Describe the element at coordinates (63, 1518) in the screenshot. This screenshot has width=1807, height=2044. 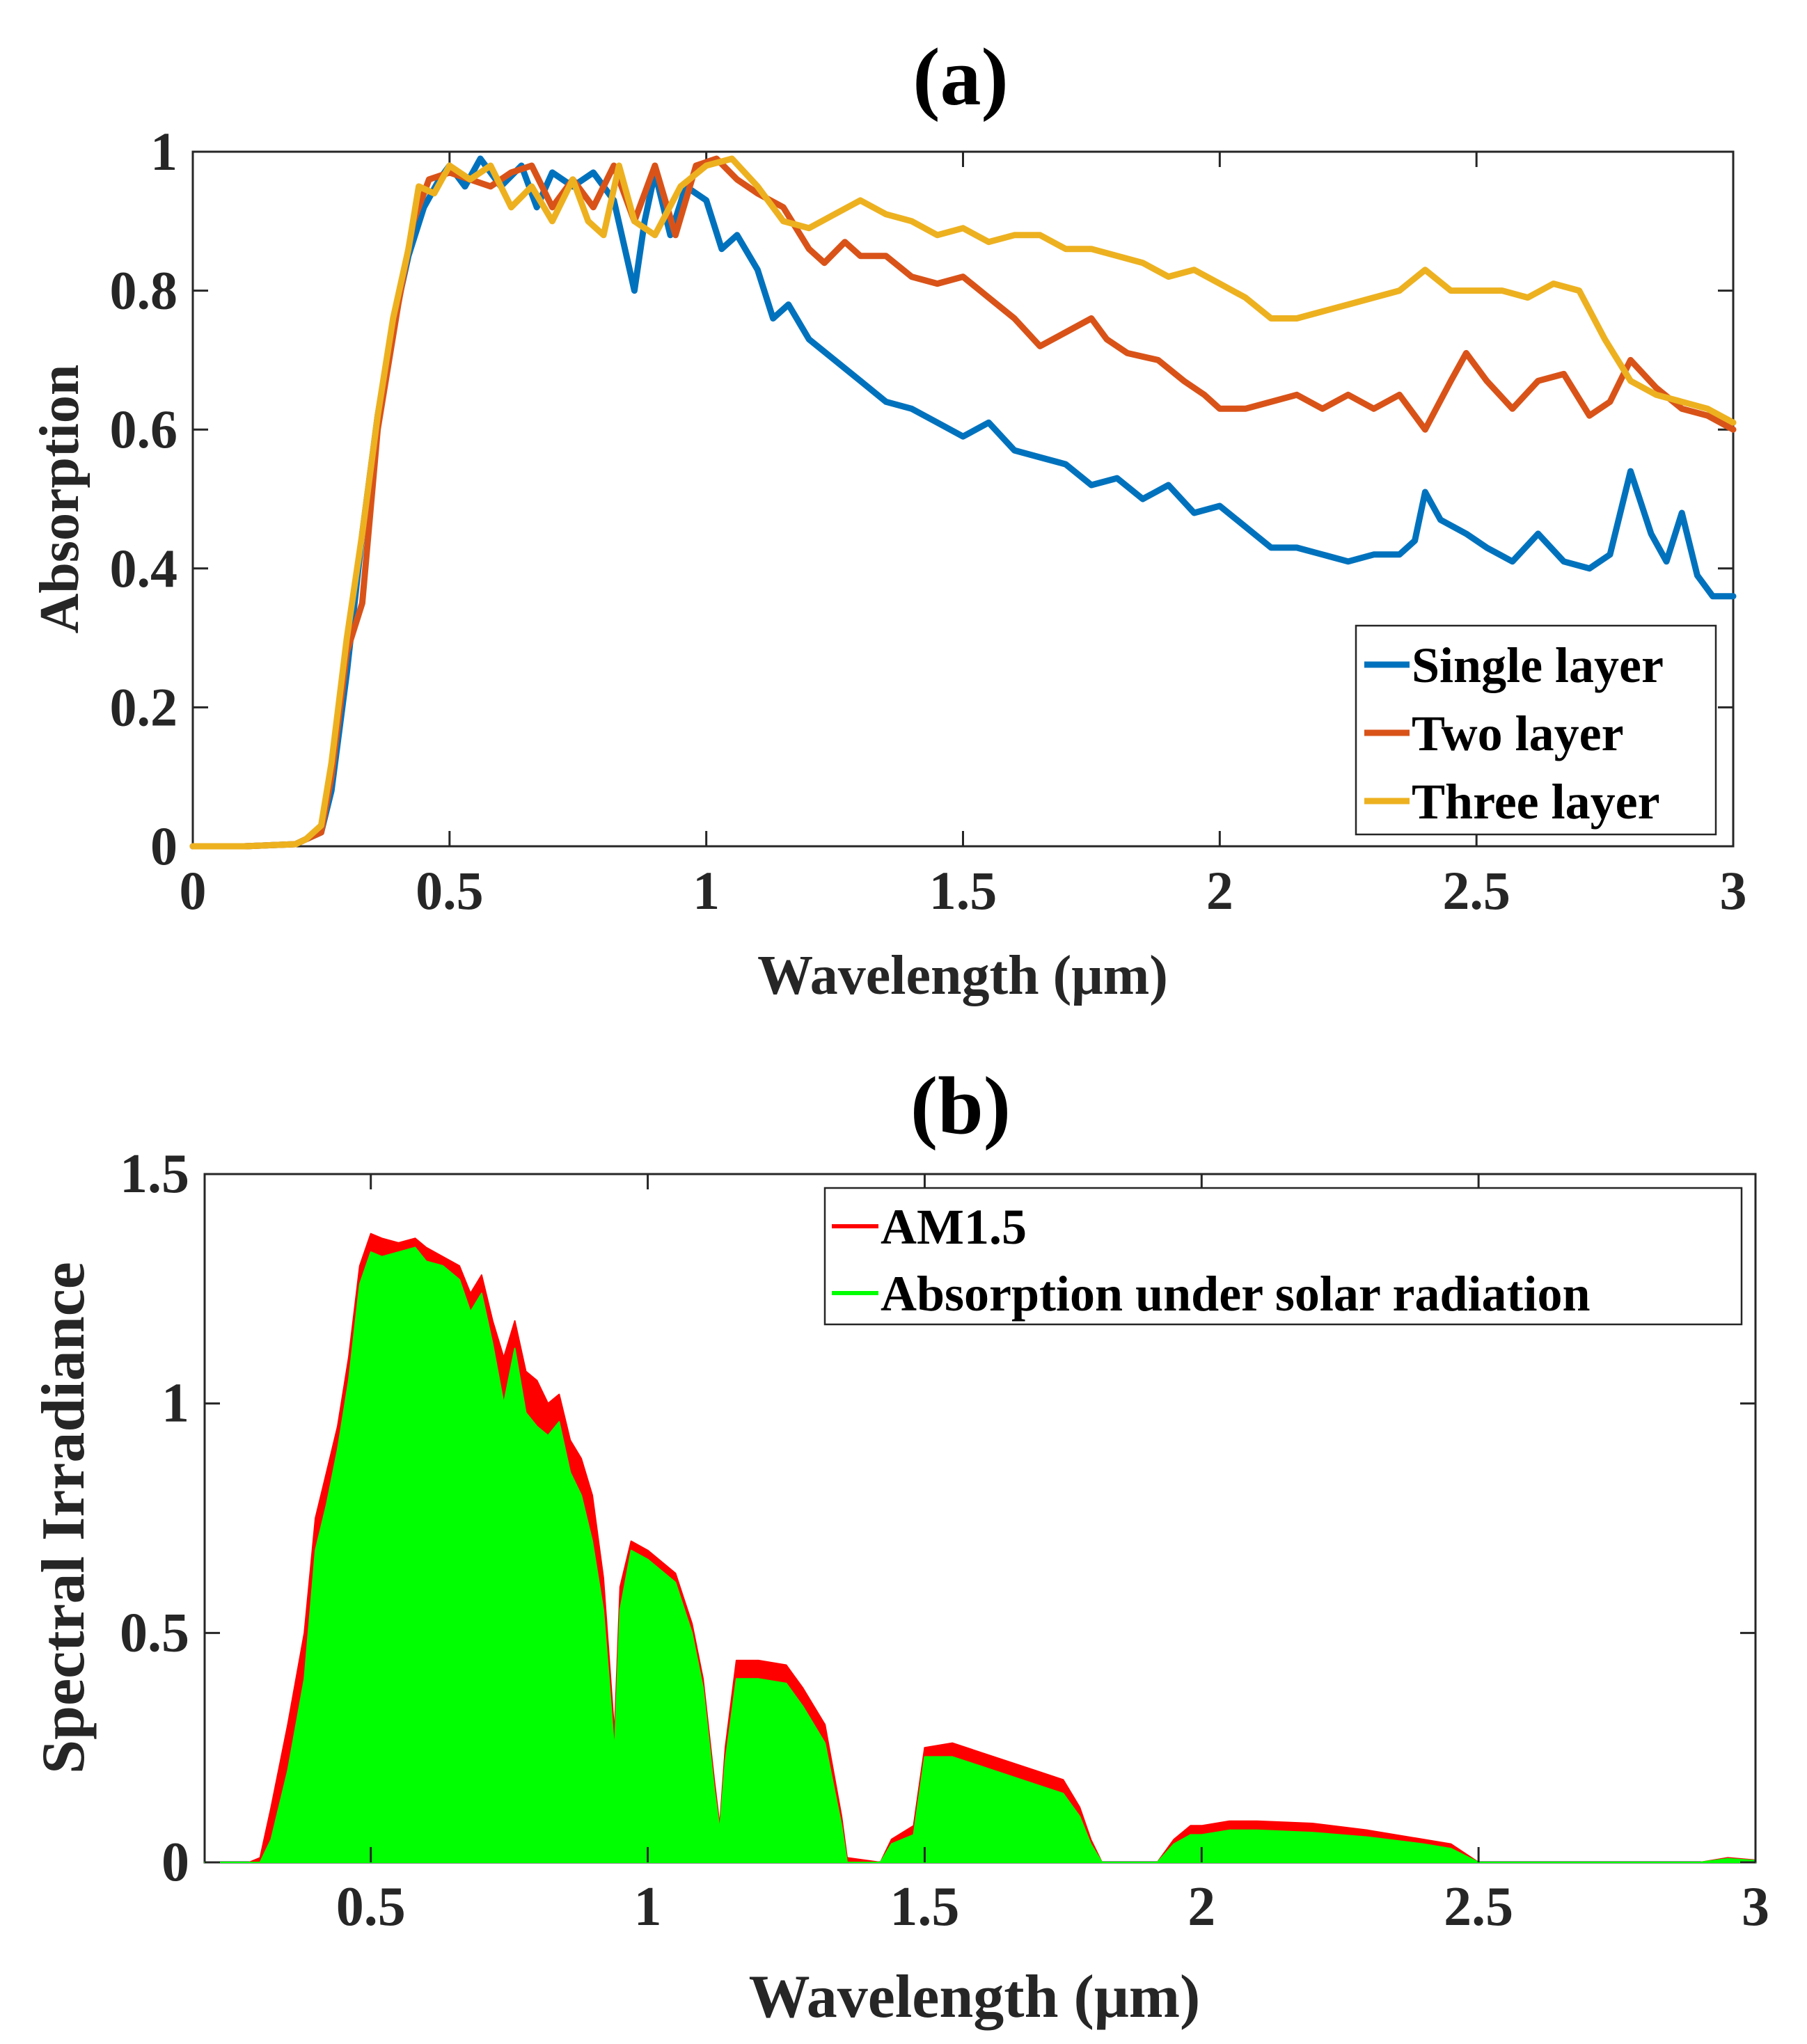
I see `panel-b-ylabel: Spectral Irradiance` at that location.